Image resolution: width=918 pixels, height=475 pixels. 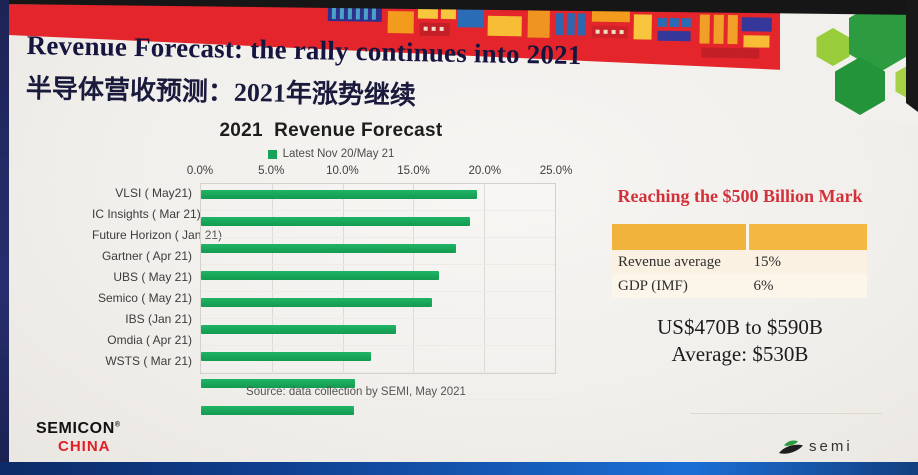 I want to click on x-tick-label: 10.0%, so click(x=342, y=171).